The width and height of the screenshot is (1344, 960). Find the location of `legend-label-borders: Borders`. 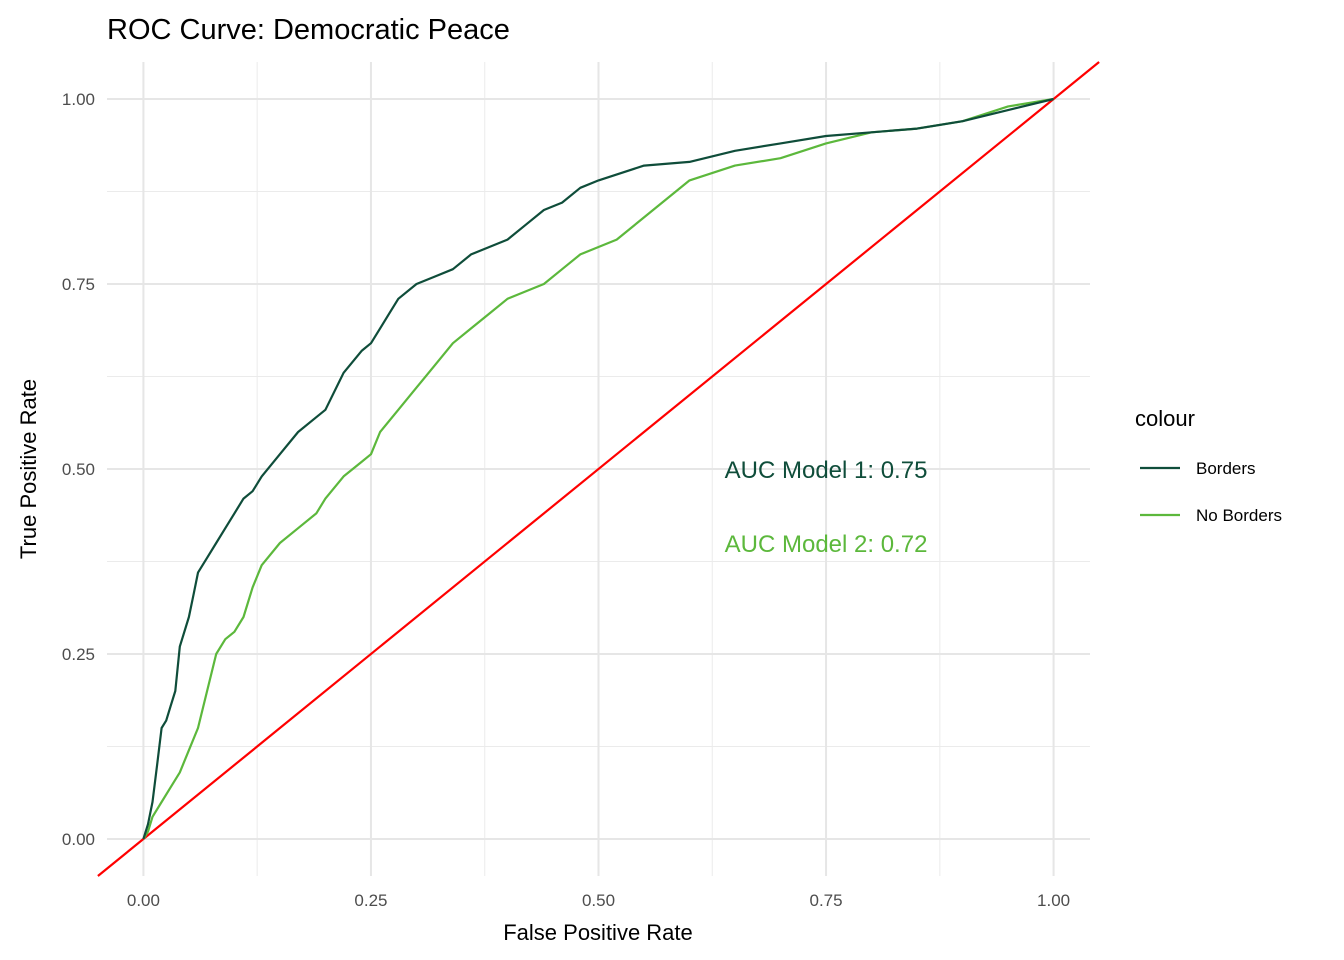

legend-label-borders: Borders is located at coordinates (1226, 468).